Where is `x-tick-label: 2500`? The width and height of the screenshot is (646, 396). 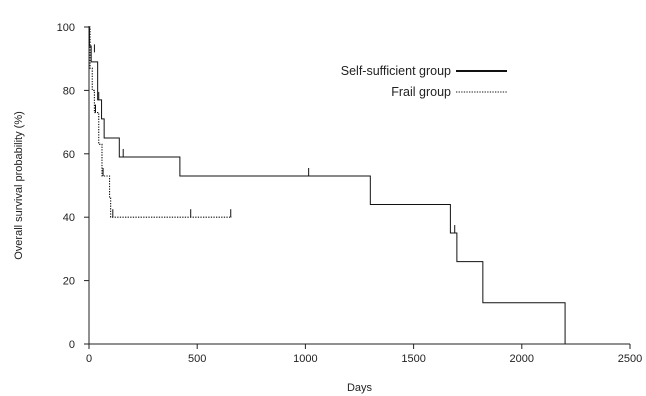 x-tick-label: 2500 is located at coordinates (630, 359).